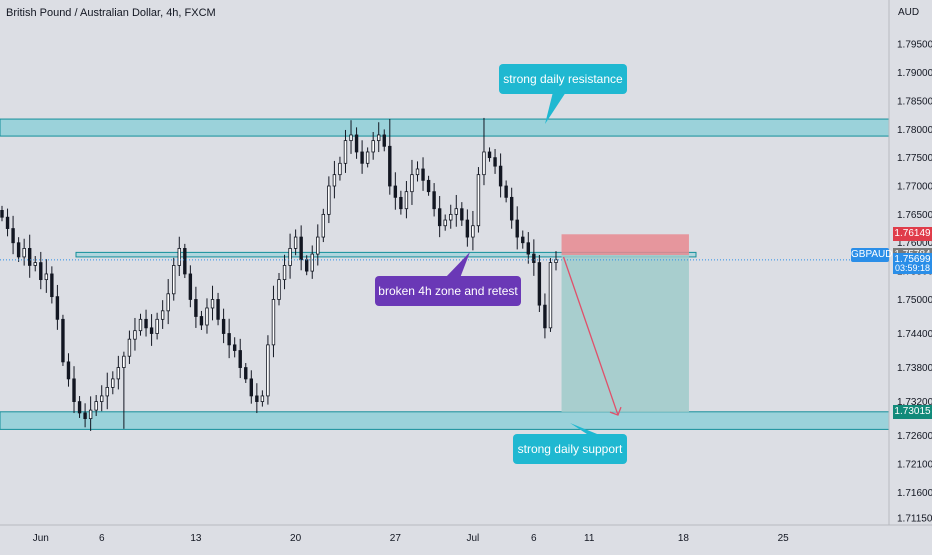  Describe the element at coordinates (872, 255) in the screenshot. I see `symbol-tag: GBPAUD` at that location.